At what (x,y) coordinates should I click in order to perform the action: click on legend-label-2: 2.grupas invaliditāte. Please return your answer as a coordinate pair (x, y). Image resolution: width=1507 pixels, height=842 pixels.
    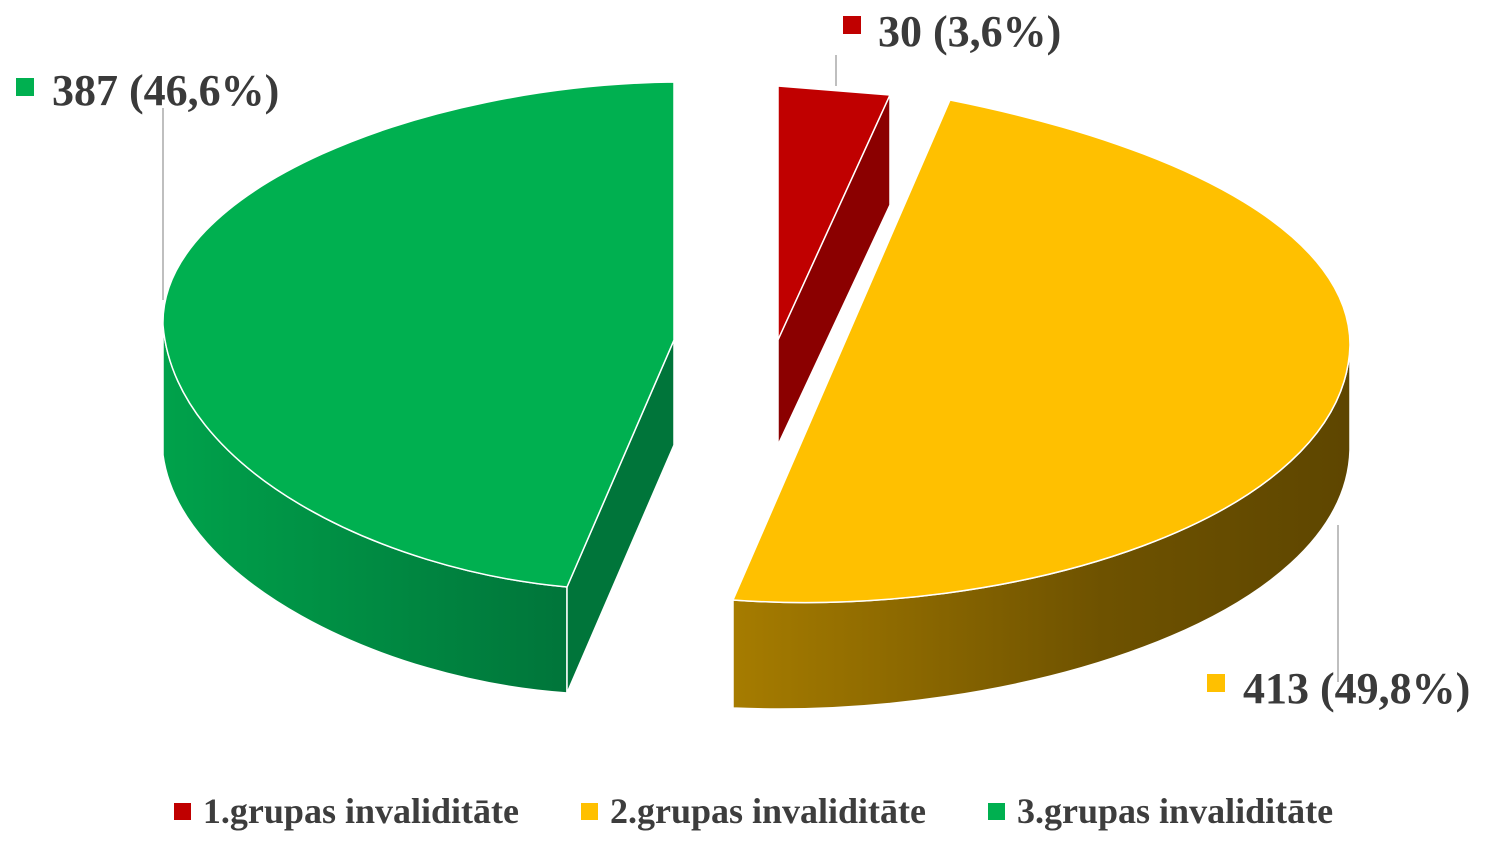
    Looking at the image, I should click on (768, 811).